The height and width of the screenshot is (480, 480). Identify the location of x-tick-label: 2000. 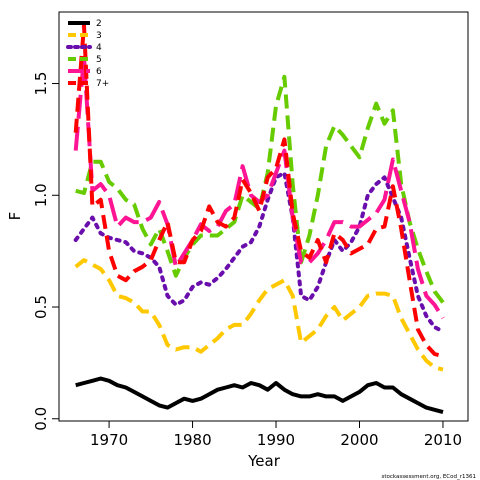
(359, 440).